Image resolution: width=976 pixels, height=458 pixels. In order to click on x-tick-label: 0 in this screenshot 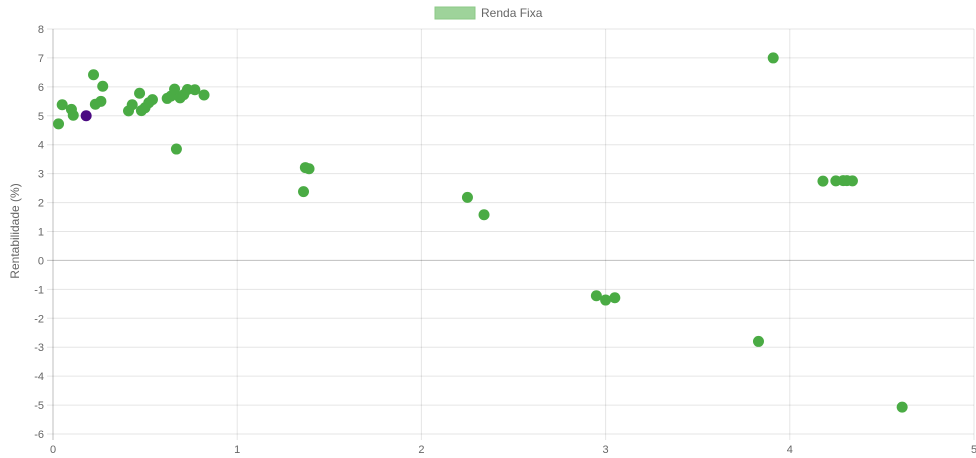, I will do `click(53, 450)`.